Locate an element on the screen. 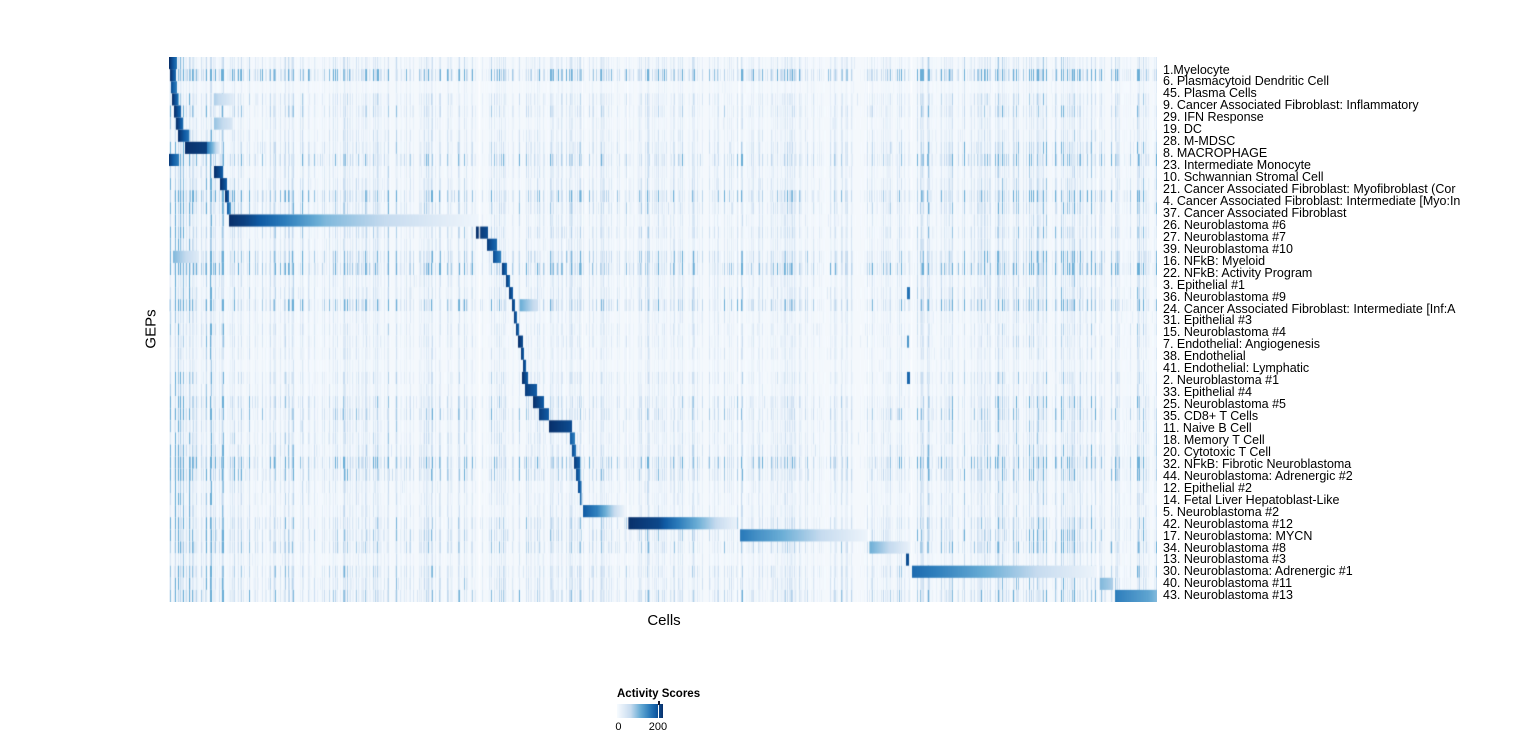  gep-row-label: 35. CD8+ T Cells is located at coordinates (1211, 416).